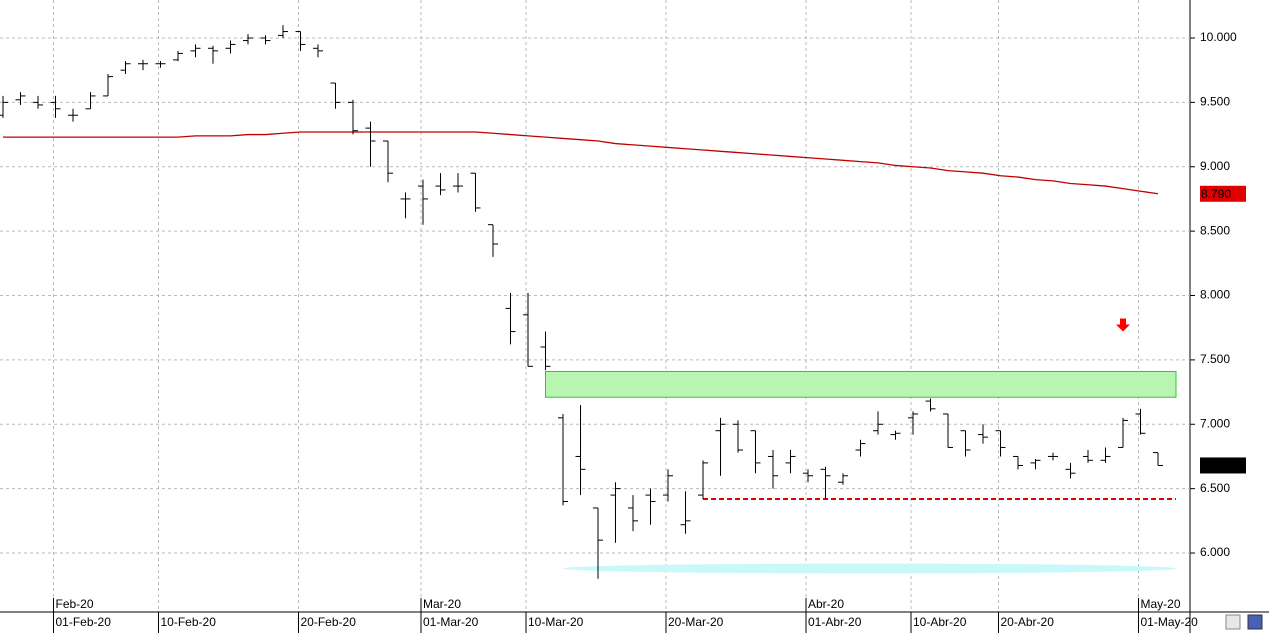 The width and height of the screenshot is (1269, 633). I want to click on ma-last-label: 8.790, so click(1216, 194).